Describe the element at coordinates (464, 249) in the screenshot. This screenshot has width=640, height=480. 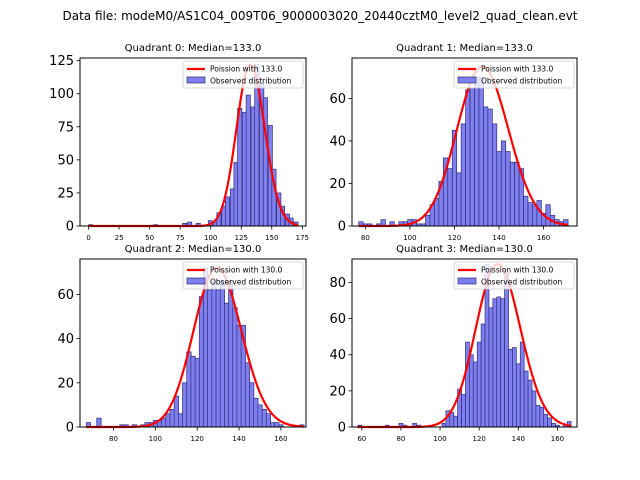
I see `panel-title: Quadrant 3: Median=130.0` at that location.